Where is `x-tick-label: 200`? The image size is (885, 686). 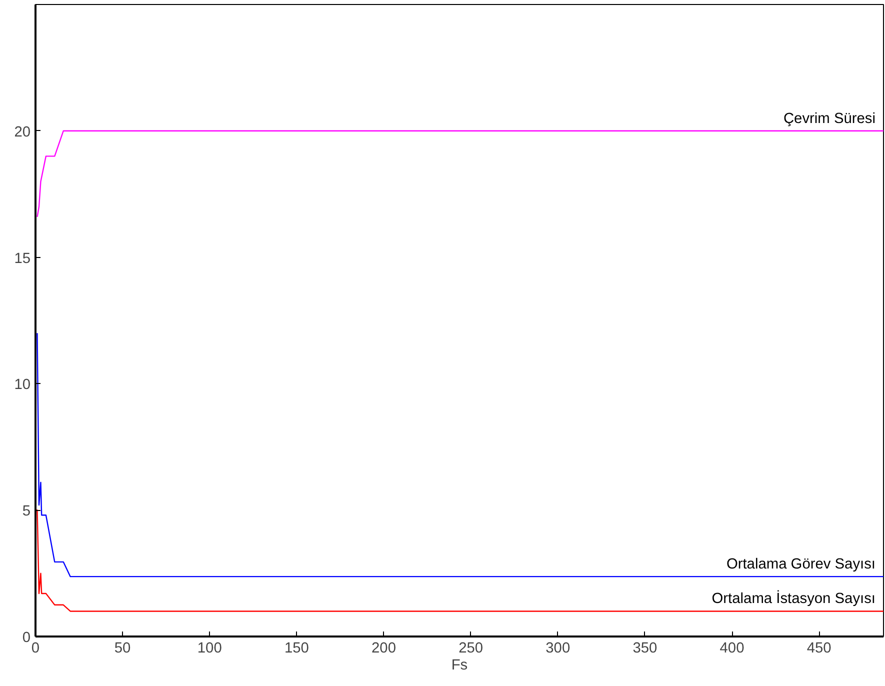
x-tick-label: 200 is located at coordinates (384, 648).